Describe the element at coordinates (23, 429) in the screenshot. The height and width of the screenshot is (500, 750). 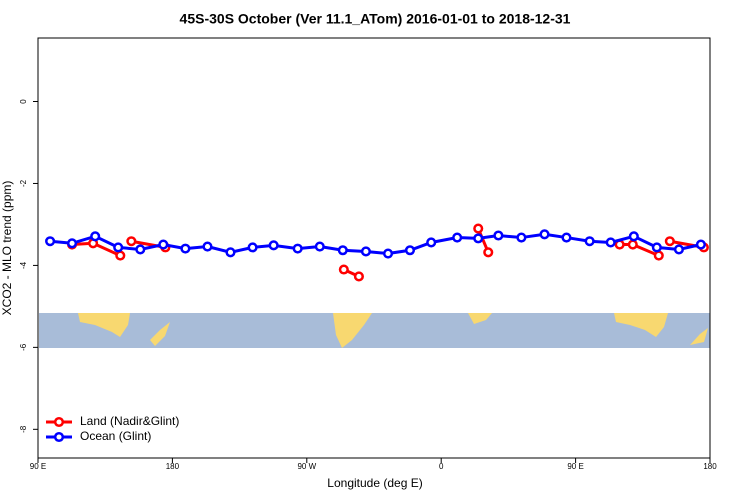
I see `y-tick-label: -8` at that location.